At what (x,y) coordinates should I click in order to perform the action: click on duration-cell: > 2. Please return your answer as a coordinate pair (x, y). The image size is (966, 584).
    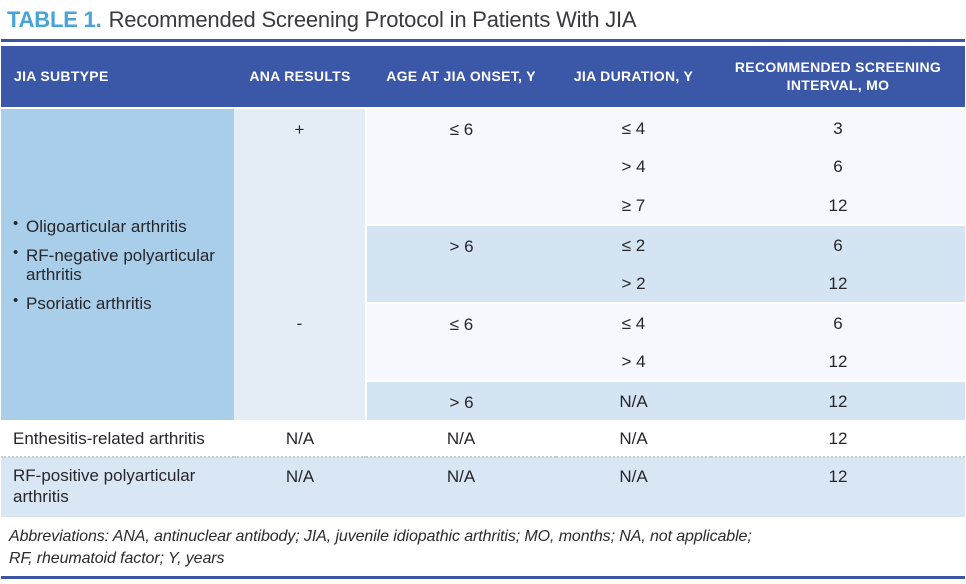
    Looking at the image, I should click on (633, 283).